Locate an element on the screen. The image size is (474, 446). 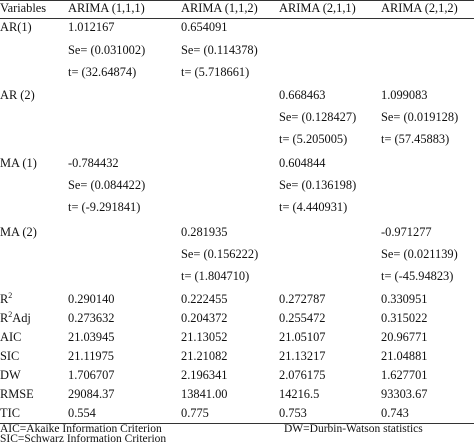
r2-adj-value-211: 0.255472 is located at coordinates (302, 318).